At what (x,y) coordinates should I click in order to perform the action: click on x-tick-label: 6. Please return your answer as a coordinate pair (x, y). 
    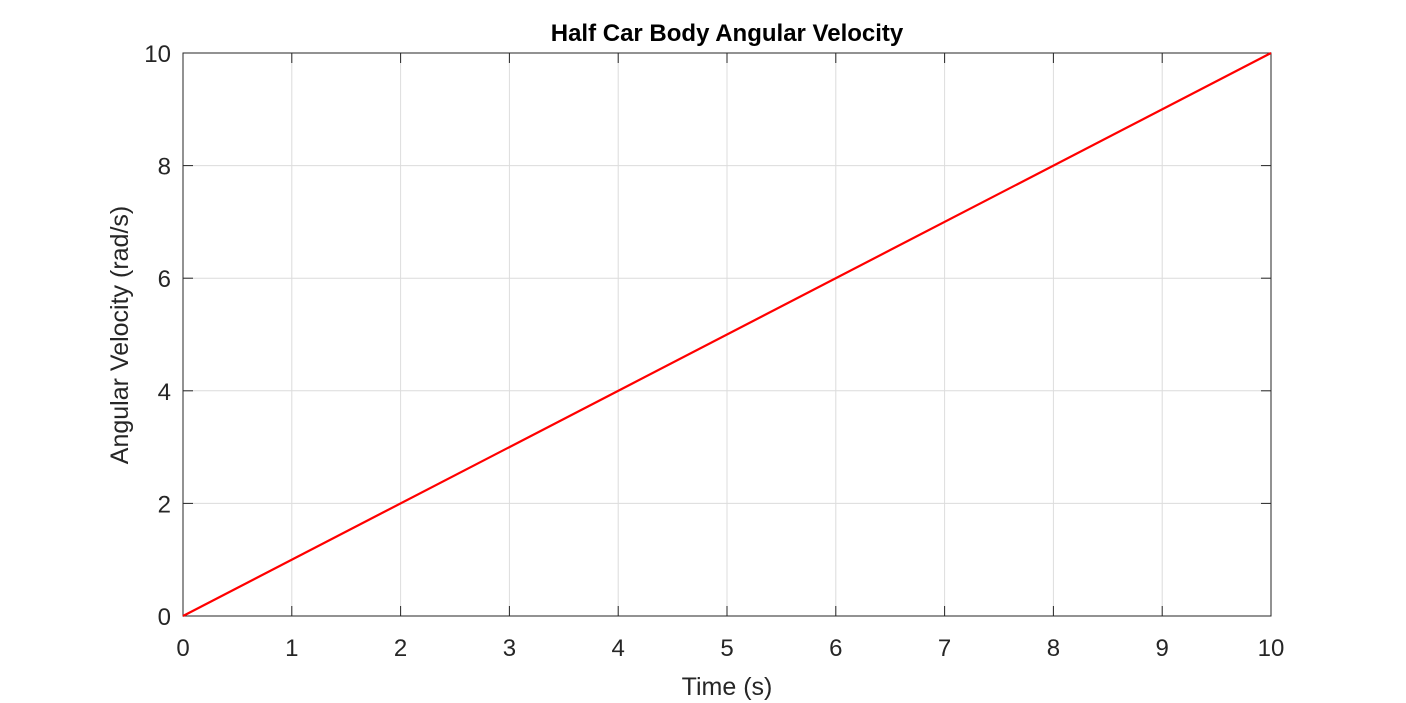
    Looking at the image, I should click on (835, 648).